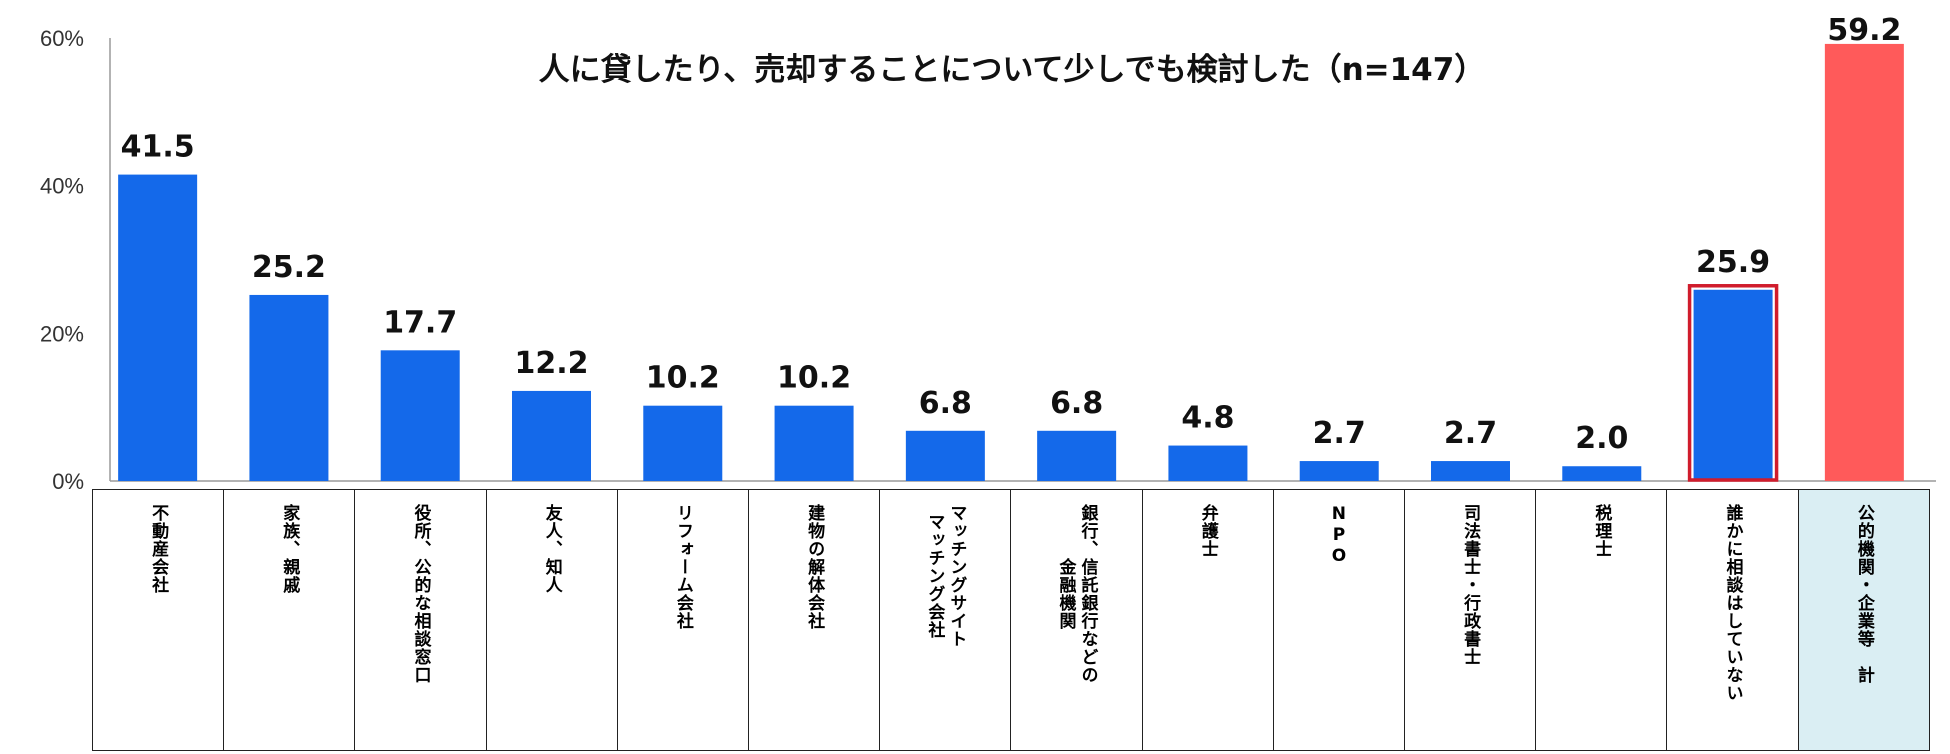  I want to click on category-cell: 司法書士・行政書士, so click(1470, 620).